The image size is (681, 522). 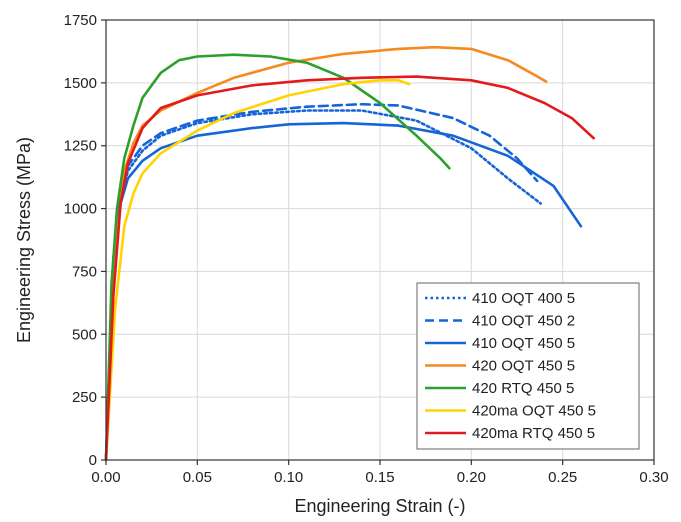 I want to click on x-tick-label: 0.00, so click(x=105, y=477).